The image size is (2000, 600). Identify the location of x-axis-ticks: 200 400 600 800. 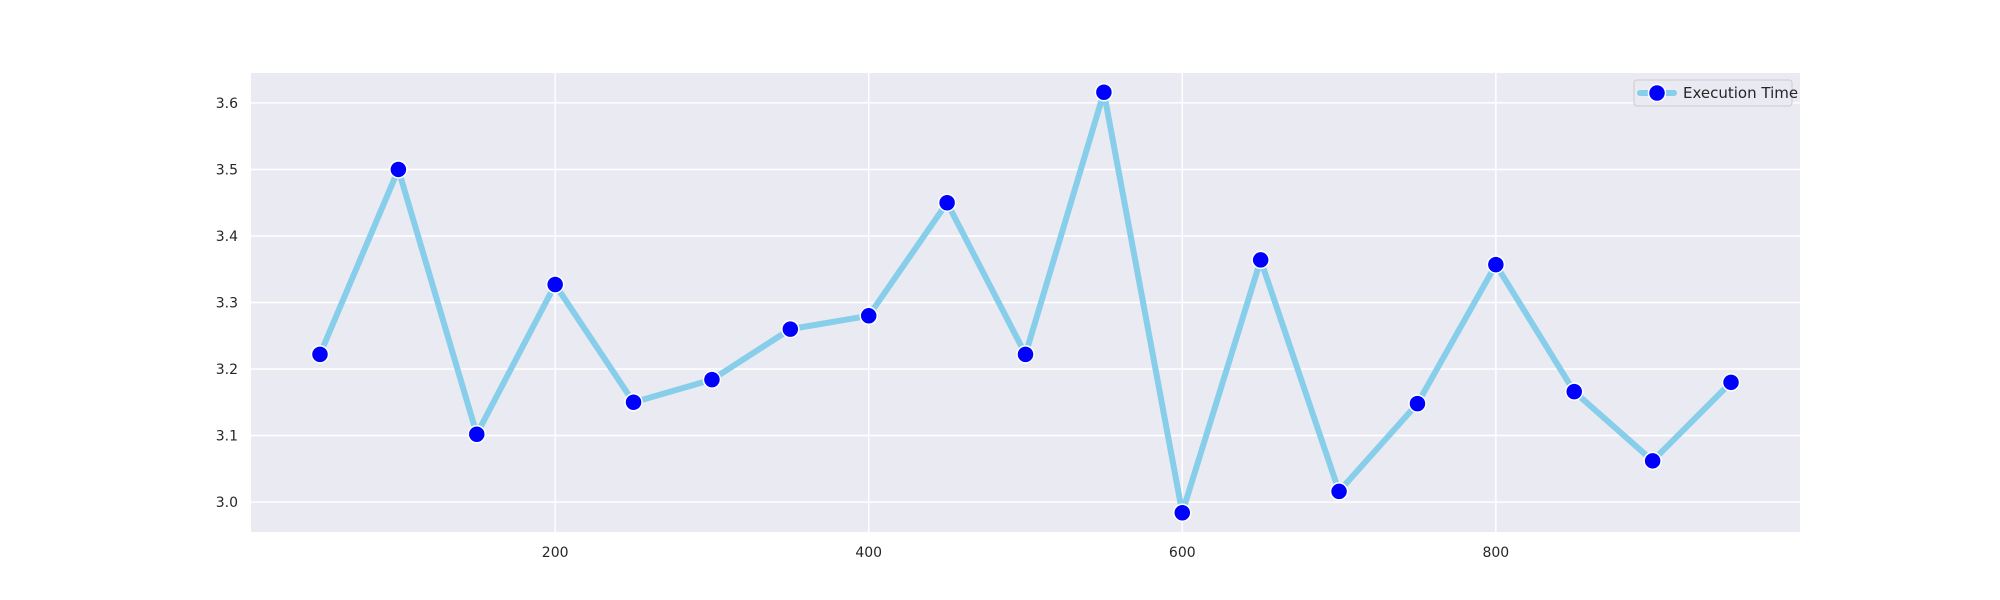
(1025, 553).